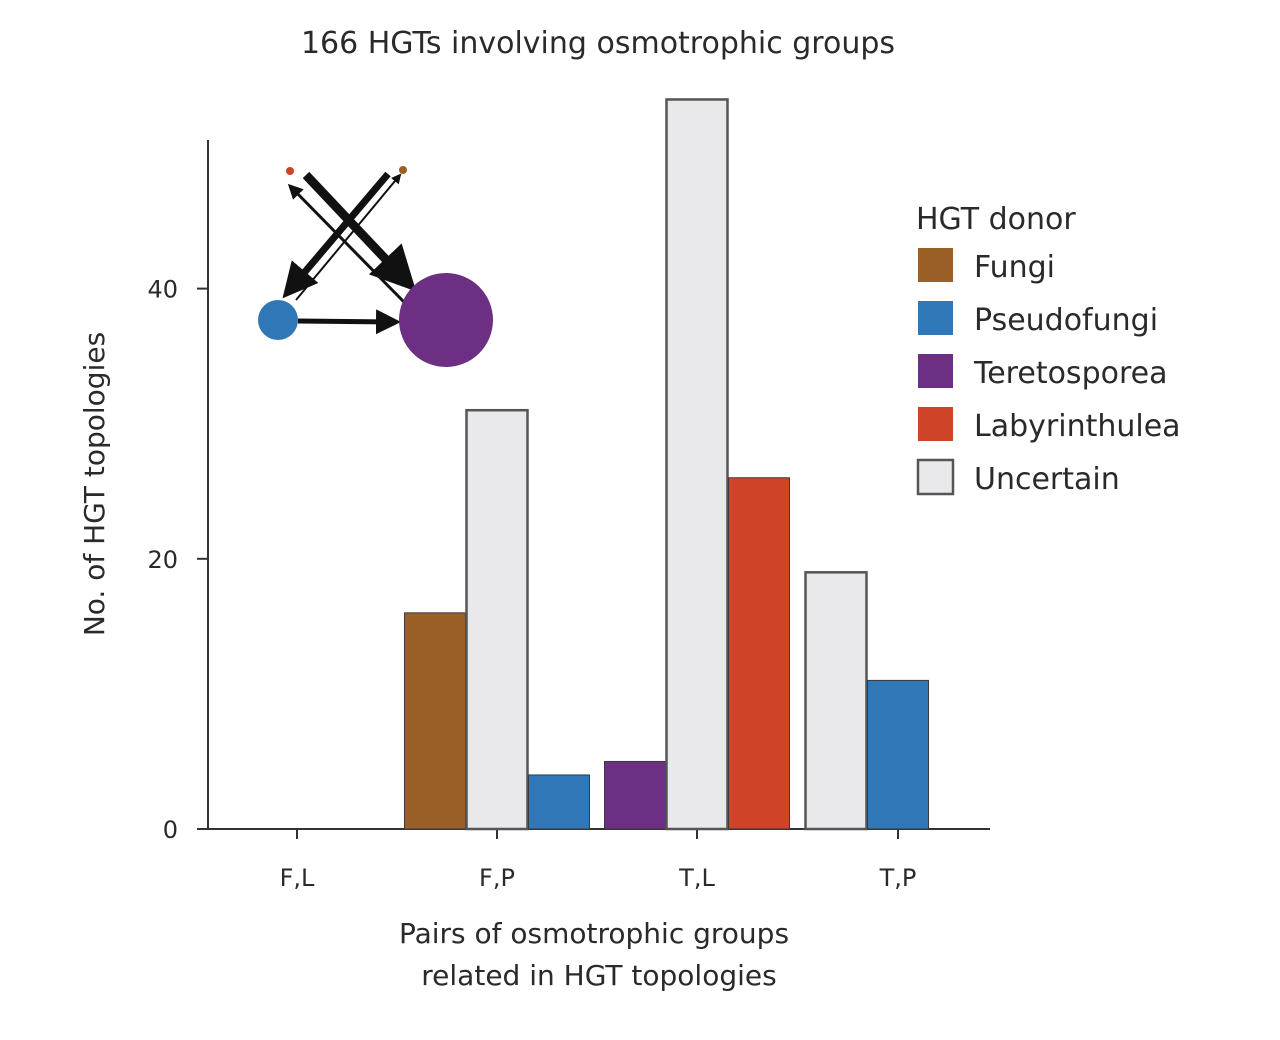  I want to click on bar-t-l-labyrinthulea, so click(759, 653).